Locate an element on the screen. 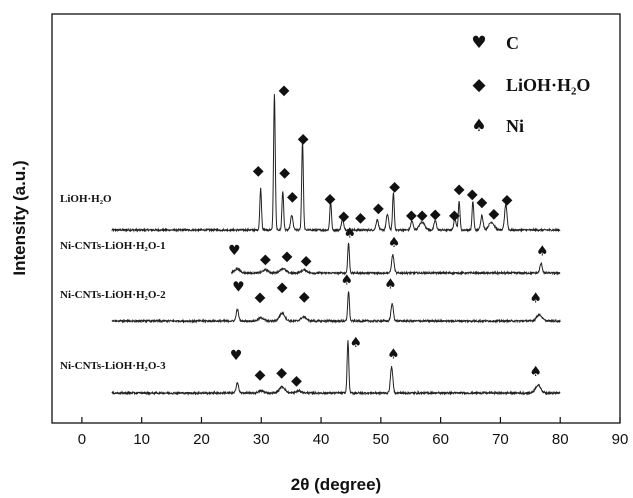 The width and height of the screenshot is (633, 498). x-tick-label: 0 is located at coordinates (82, 439).